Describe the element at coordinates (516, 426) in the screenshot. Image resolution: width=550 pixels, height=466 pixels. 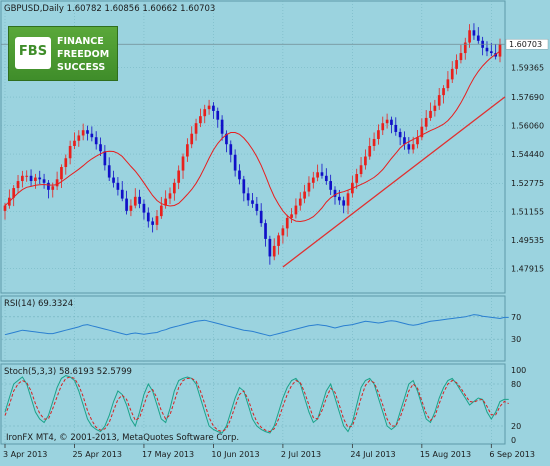
I see `indicator-tick-label: 20` at that location.